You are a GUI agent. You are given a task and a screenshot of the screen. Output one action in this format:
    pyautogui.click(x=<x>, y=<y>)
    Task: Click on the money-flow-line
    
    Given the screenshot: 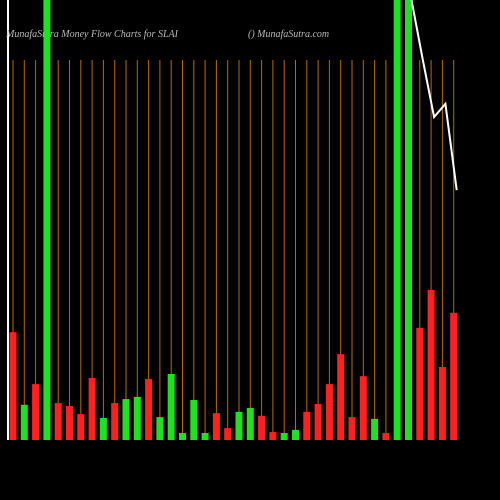 What is the action you would take?
    pyautogui.click(x=434, y=95)
    